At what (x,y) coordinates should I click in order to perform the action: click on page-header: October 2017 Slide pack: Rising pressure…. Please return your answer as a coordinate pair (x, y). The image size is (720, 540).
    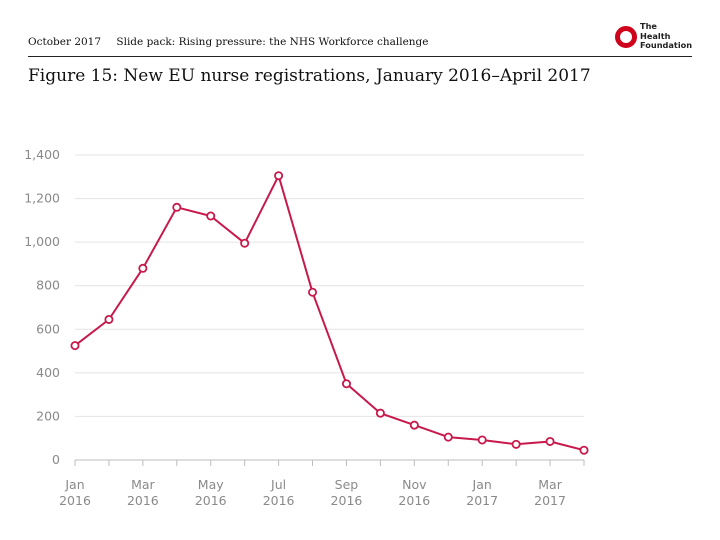
    Looking at the image, I should click on (234, 42).